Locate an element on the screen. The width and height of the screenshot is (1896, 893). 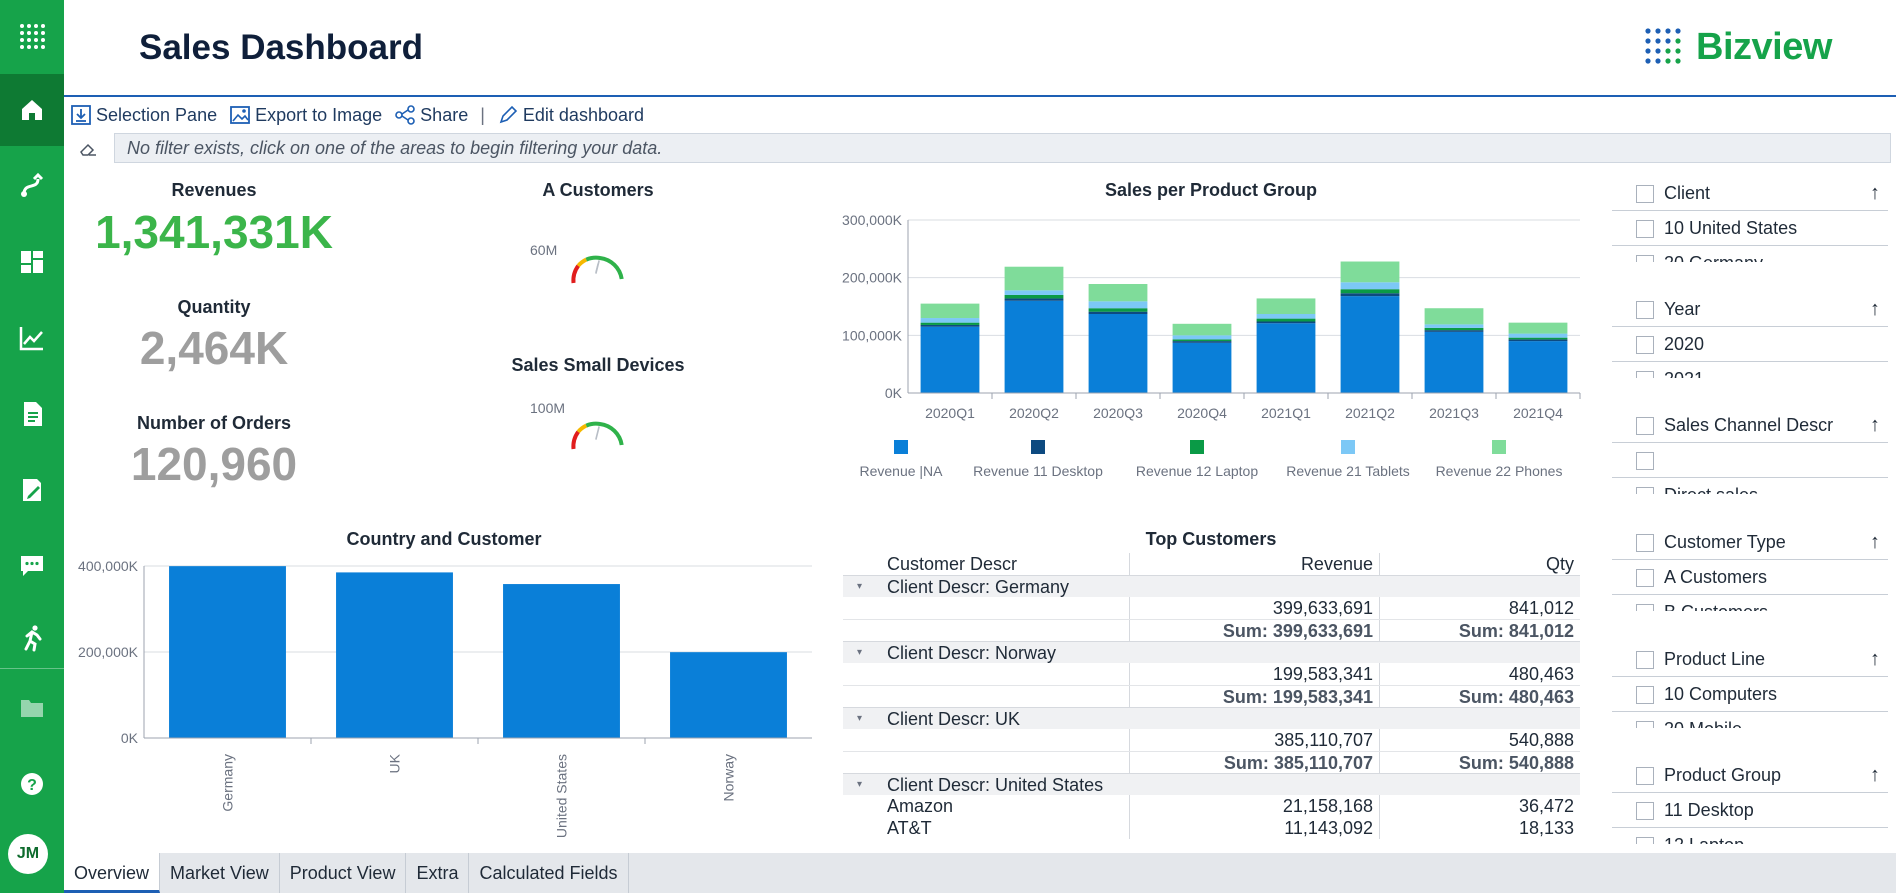
sidebar-item-files is located at coordinates (32, 708).